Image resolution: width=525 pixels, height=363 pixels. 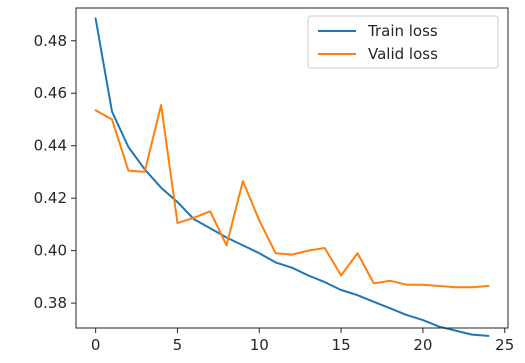 I want to click on y-tick-label: 0.42, so click(x=50, y=198).